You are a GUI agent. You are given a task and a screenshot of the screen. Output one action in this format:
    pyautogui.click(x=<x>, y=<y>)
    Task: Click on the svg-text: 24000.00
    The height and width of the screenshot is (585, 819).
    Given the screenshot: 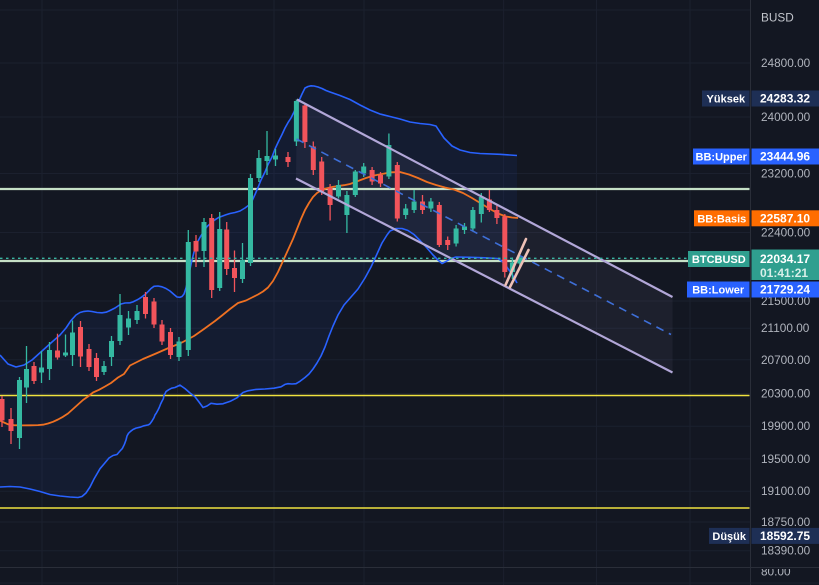 What is the action you would take?
    pyautogui.click(x=786, y=117)
    